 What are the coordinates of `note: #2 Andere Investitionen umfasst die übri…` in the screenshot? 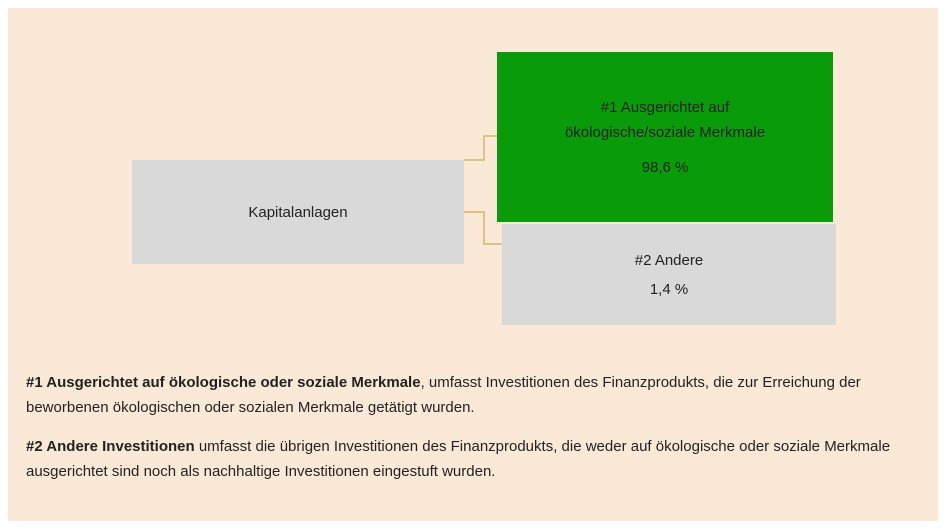 It's located at (478, 459).